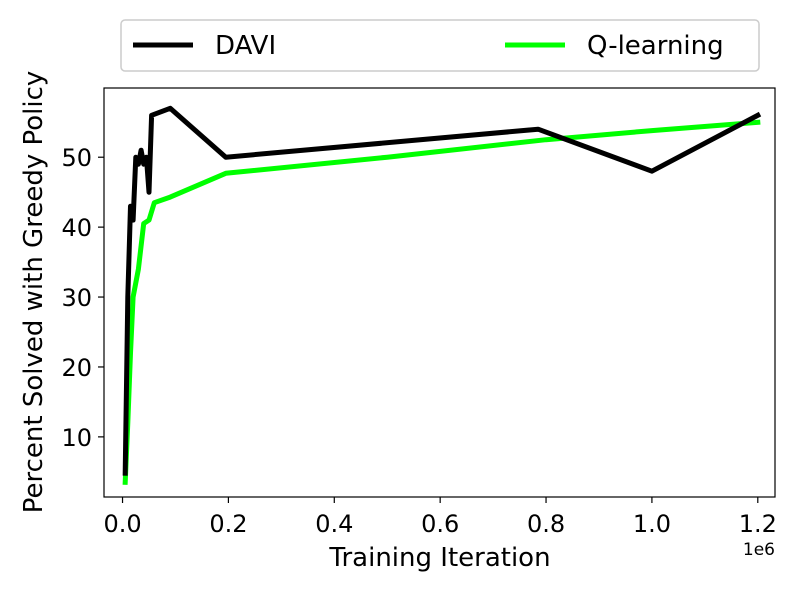 The height and width of the screenshot is (594, 793). What do you see at coordinates (76, 158) in the screenshot?
I see `y-tick-label: 50` at bounding box center [76, 158].